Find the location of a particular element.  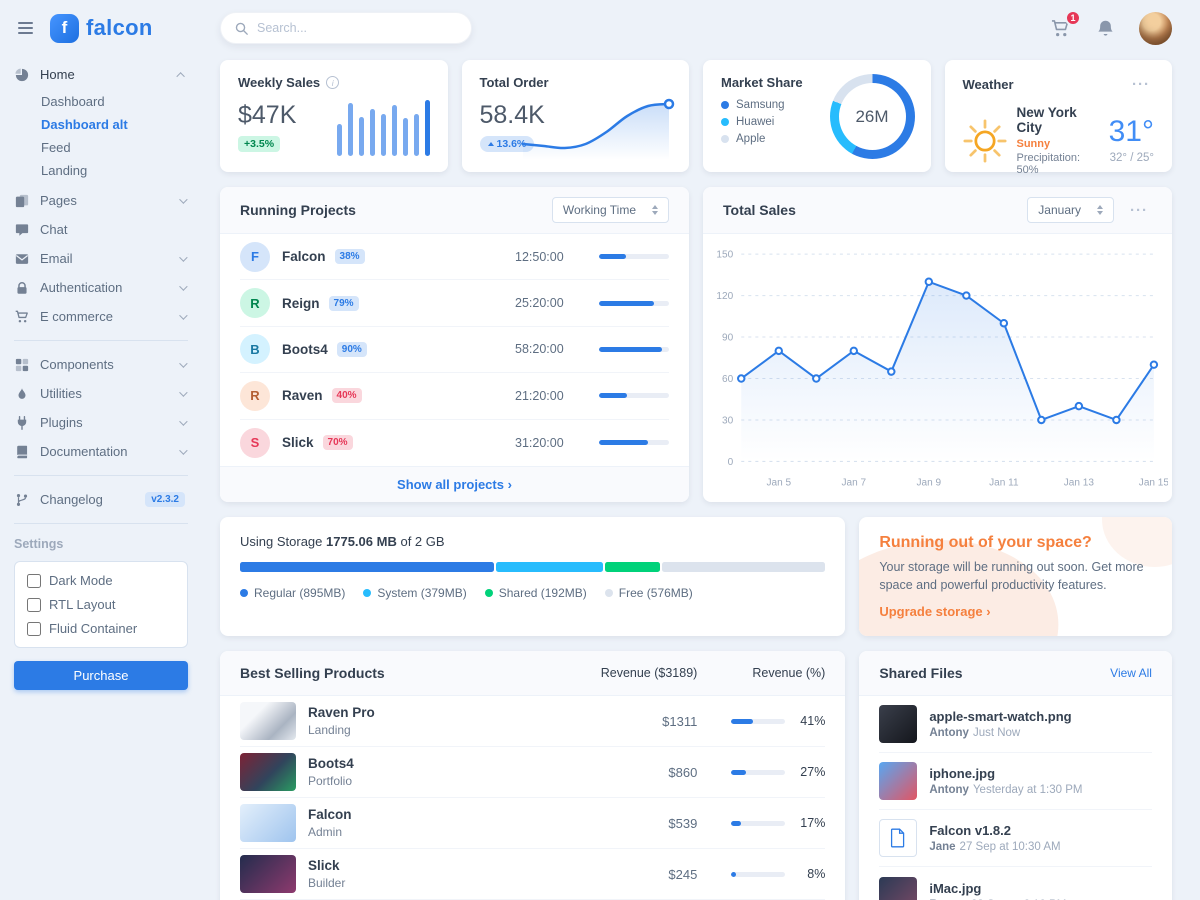

storage-label: Using Storage is located at coordinates (281, 541).